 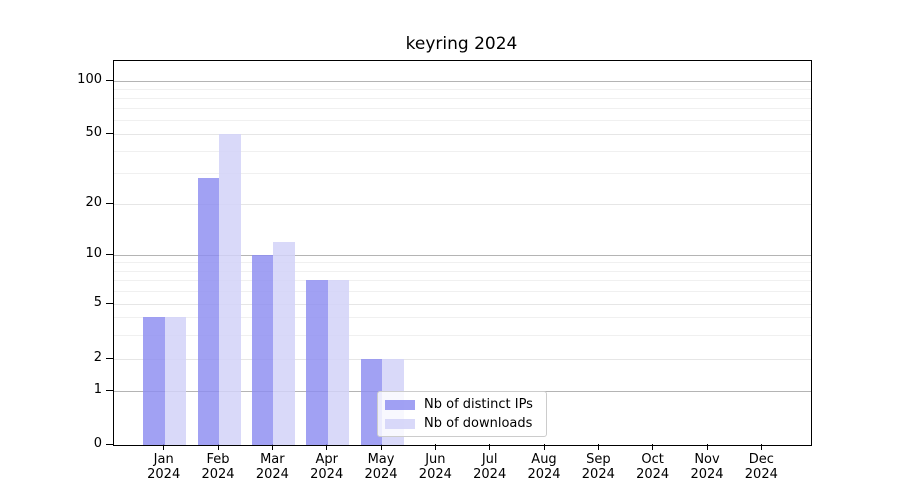 What do you see at coordinates (97, 443) in the screenshot?
I see `y-tick-label: 0` at bounding box center [97, 443].